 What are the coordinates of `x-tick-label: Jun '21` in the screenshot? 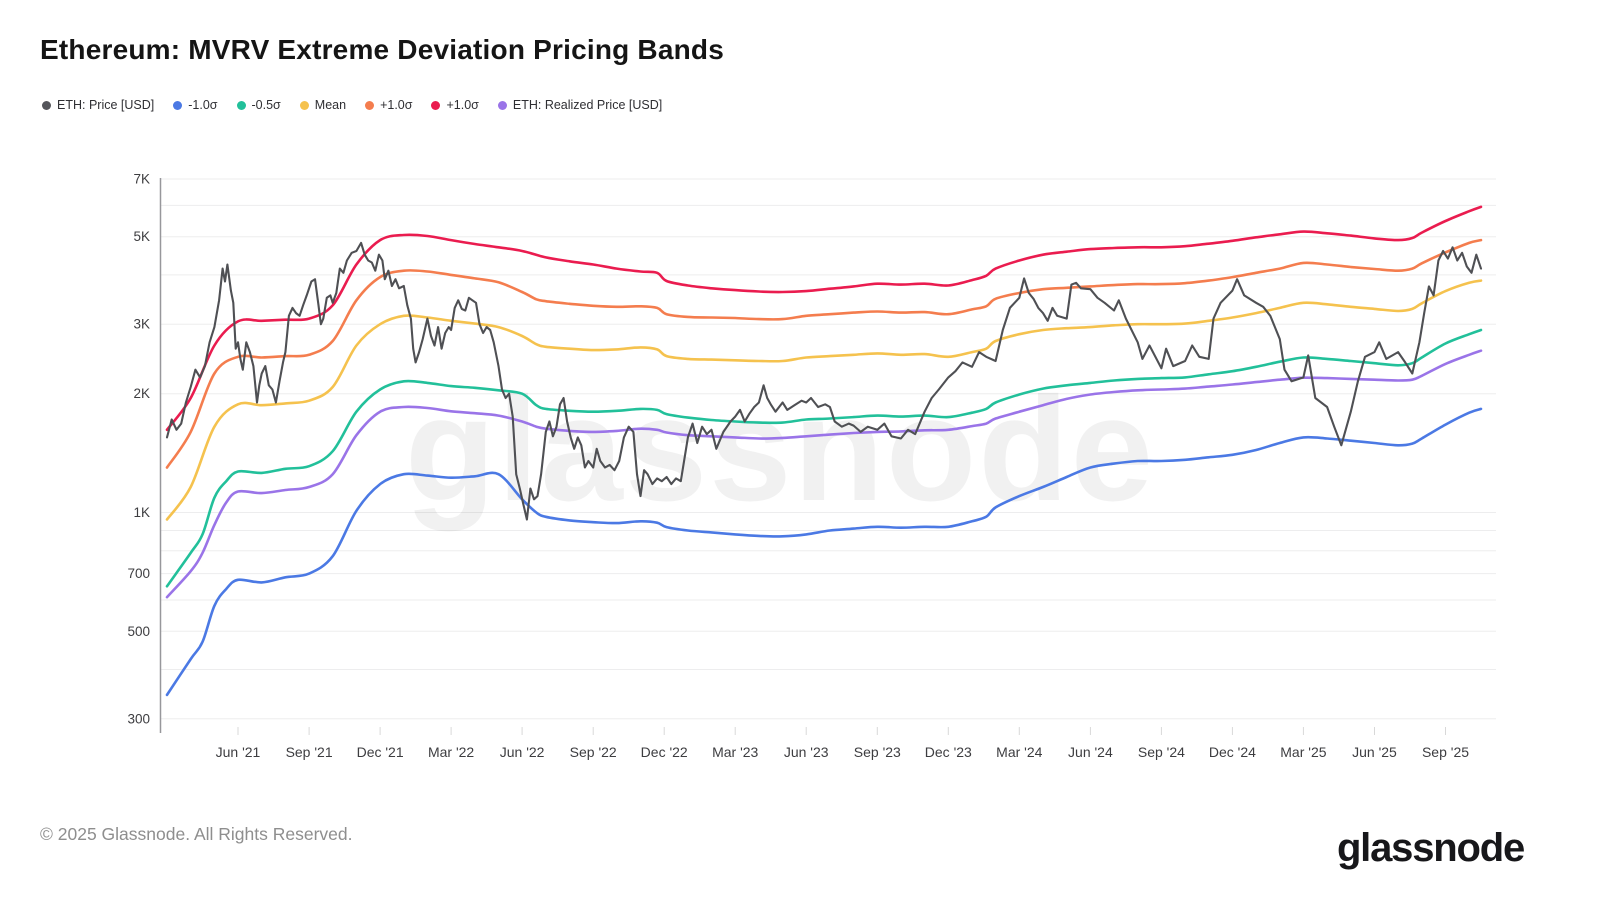 It's located at (238, 752).